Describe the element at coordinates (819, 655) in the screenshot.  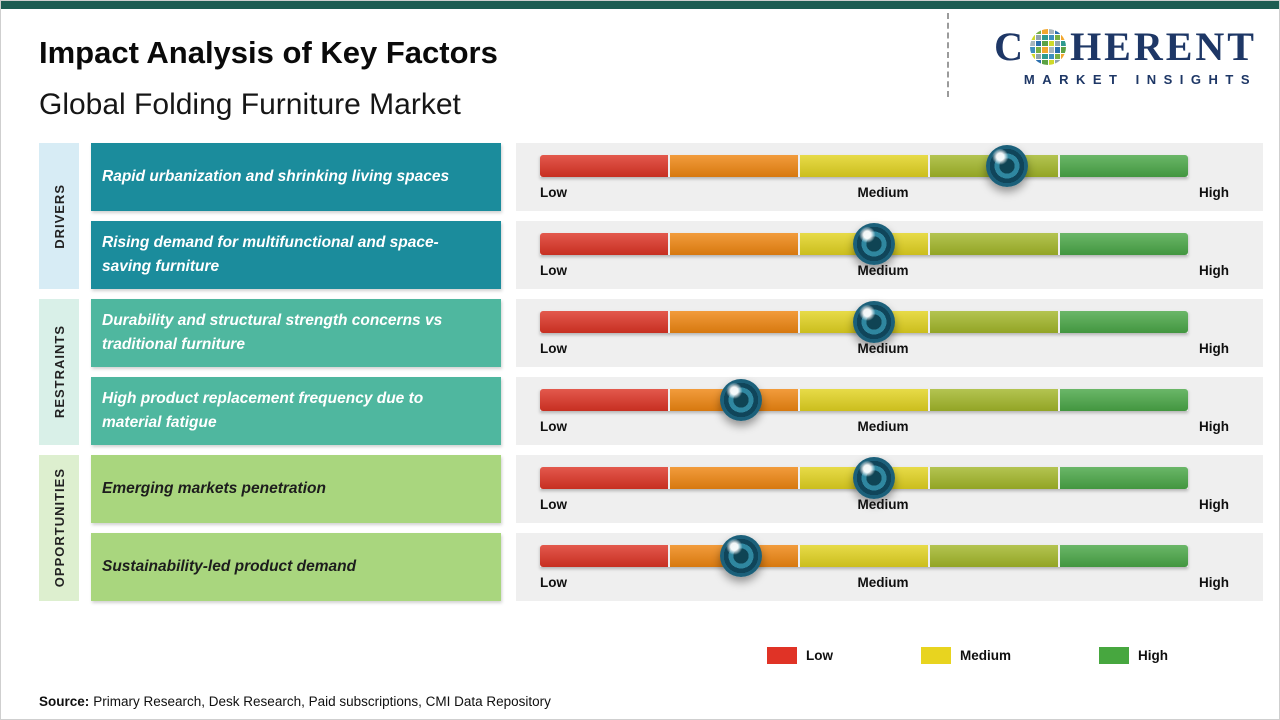
I see `legend-label: Low` at that location.